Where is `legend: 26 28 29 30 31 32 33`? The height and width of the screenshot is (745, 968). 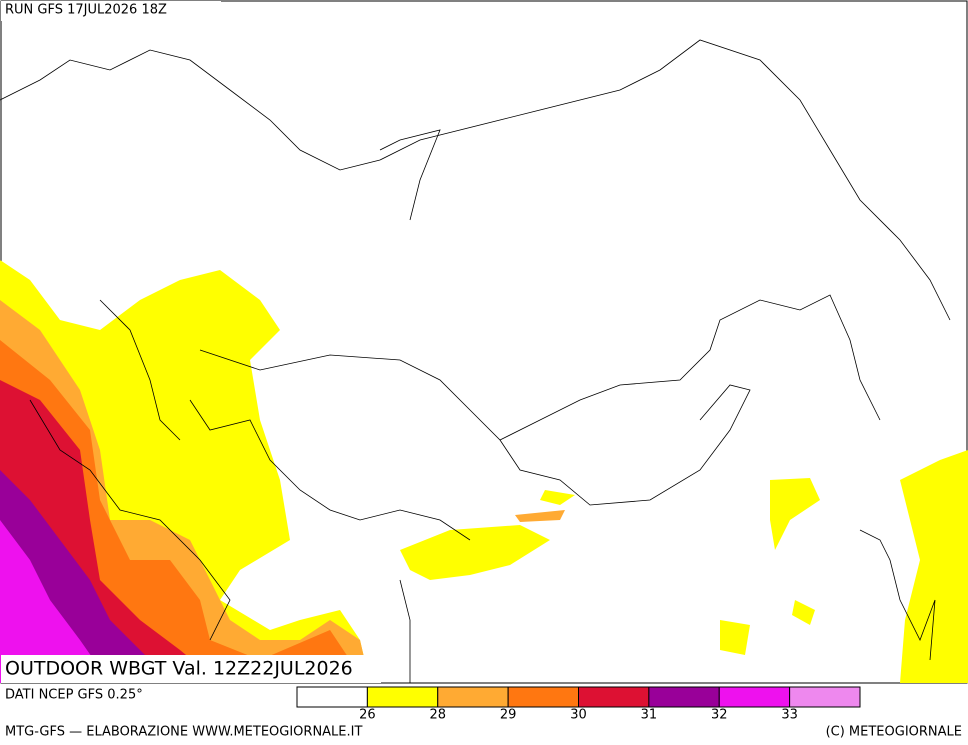
legend: 26 28 29 30 31 32 33 is located at coordinates (578, 704).